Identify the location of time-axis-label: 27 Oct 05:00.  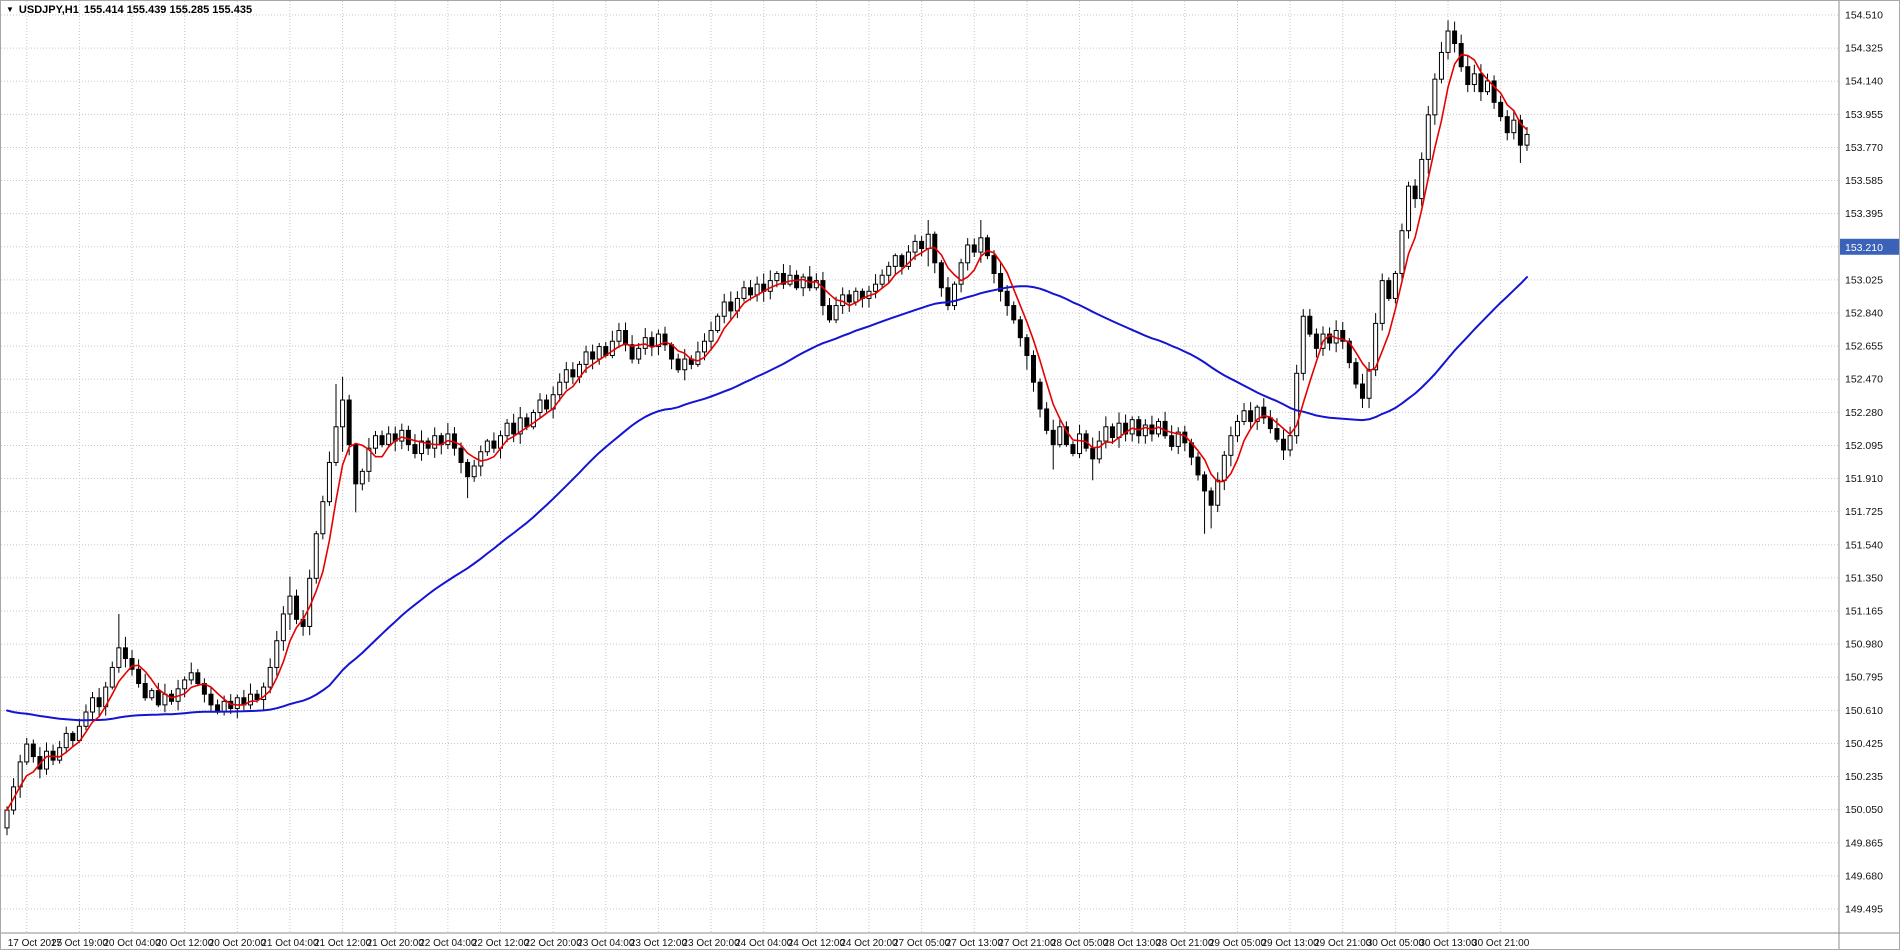
(922, 943).